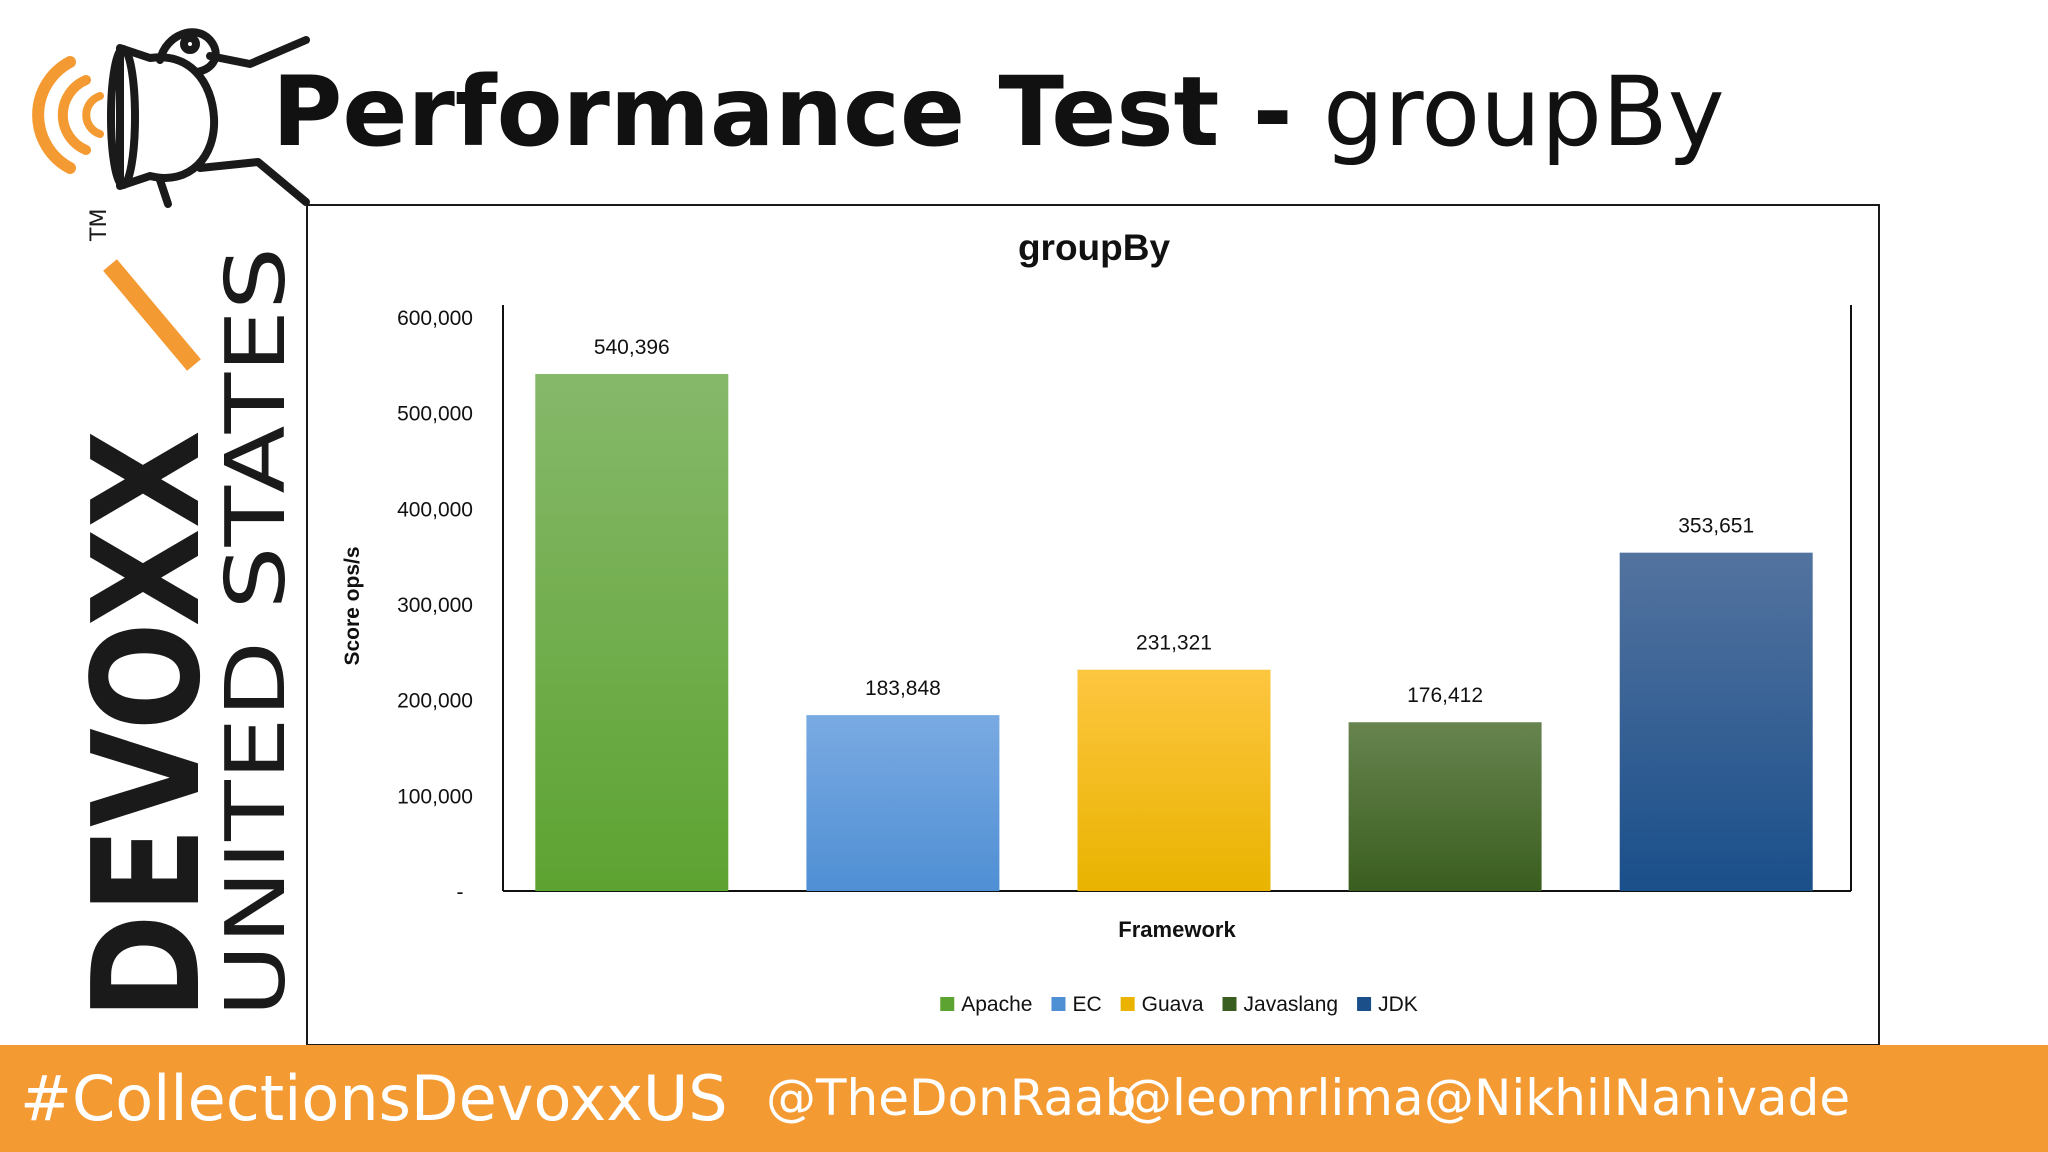  Describe the element at coordinates (1398, 1004) in the screenshot. I see `legend-label: JDK` at that location.